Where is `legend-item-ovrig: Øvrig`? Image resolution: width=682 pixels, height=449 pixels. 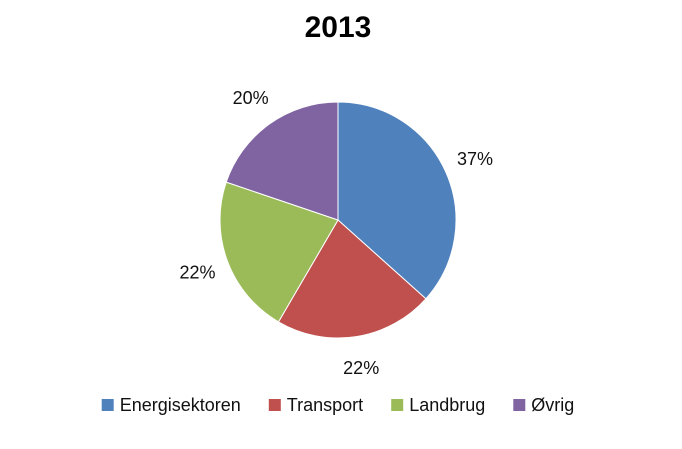
legend-item-ovrig: Øvrig is located at coordinates (543, 405).